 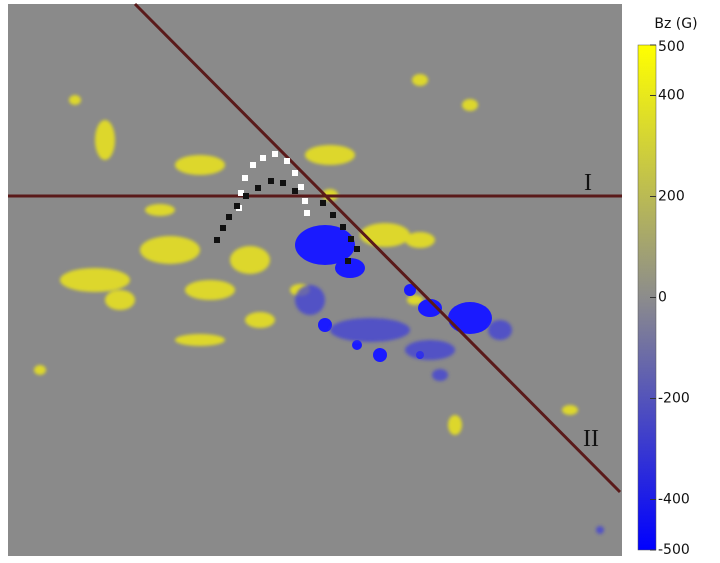 I want to click on tick-label: 0, so click(x=662, y=298).